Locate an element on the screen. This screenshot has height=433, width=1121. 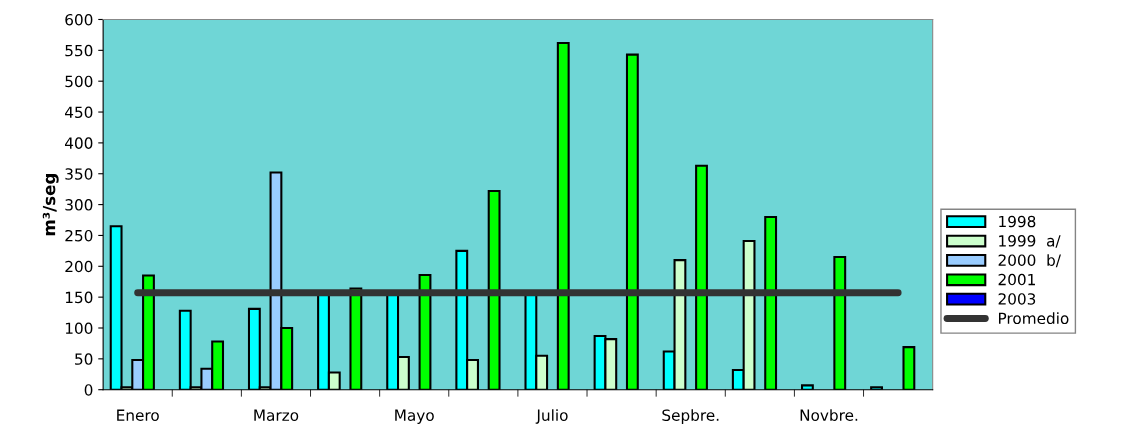
y-tick-label: 300 is located at coordinates (79, 205).